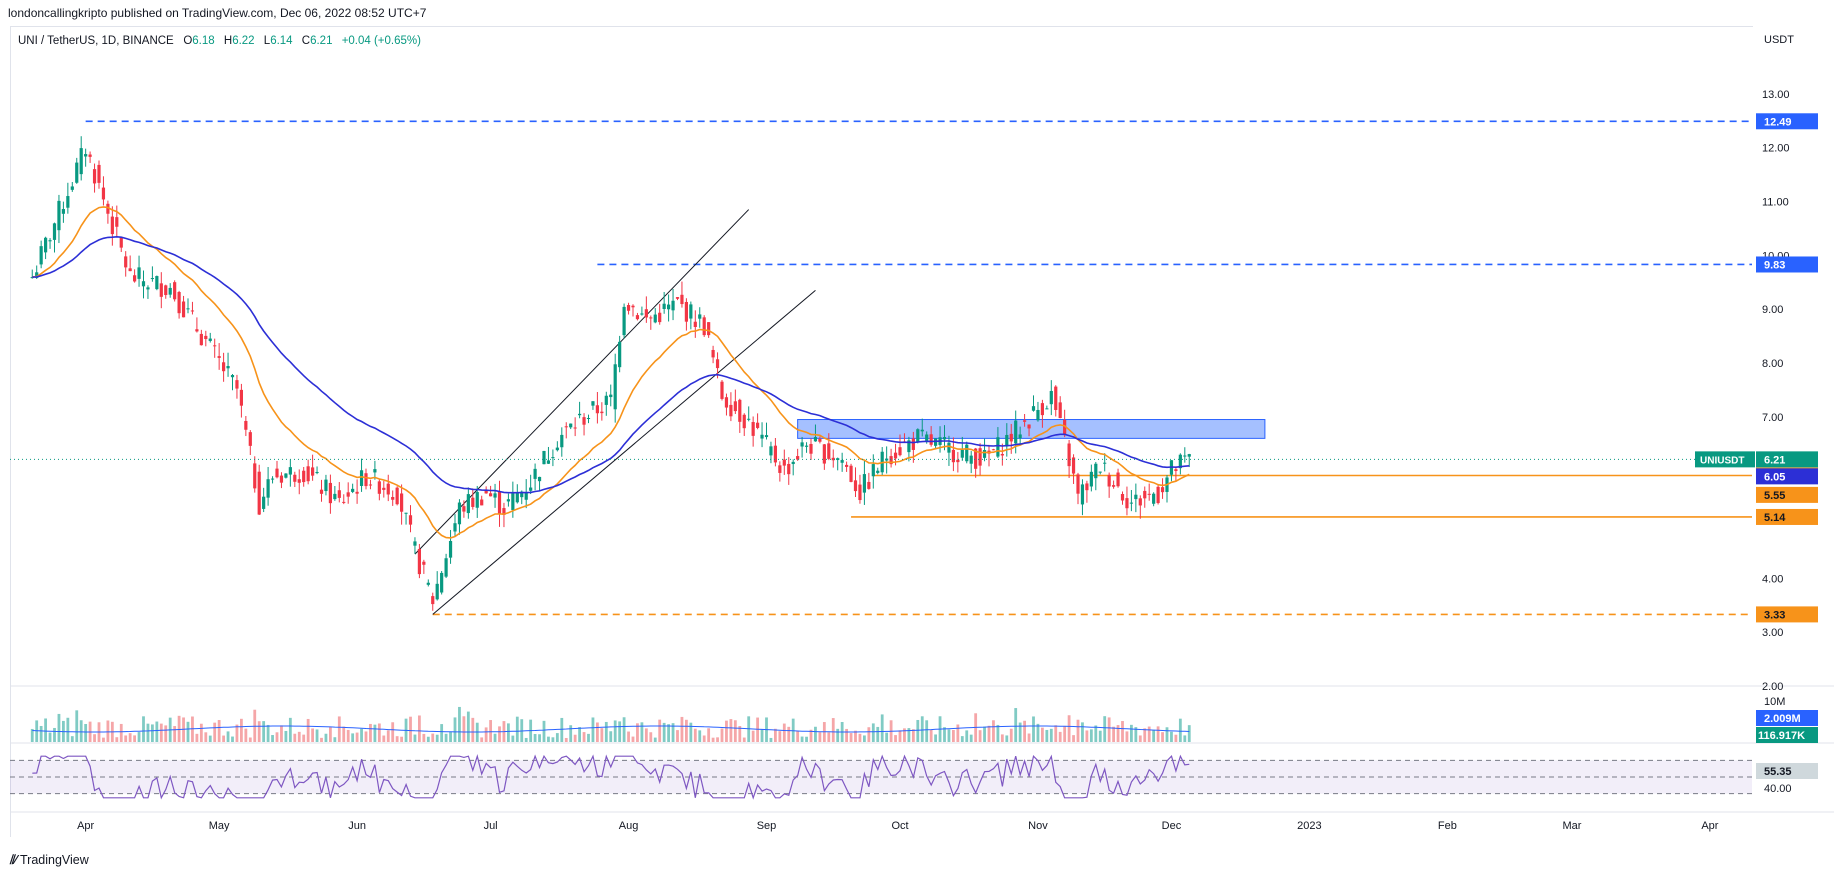  What do you see at coordinates (1775, 518) in the screenshot?
I see `level-tag-label: 5.14` at bounding box center [1775, 518].